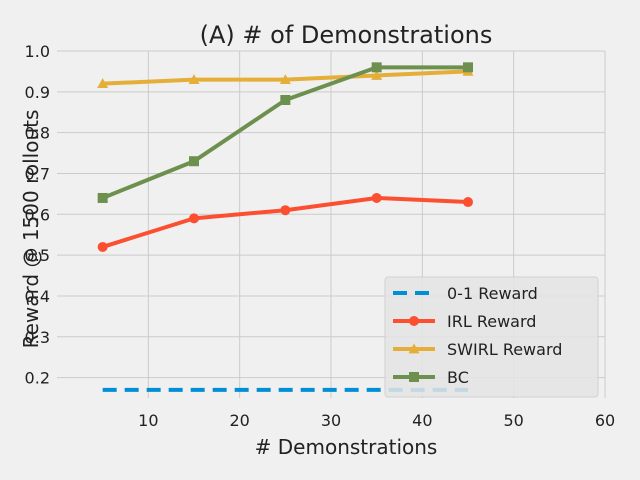 Image resolution: width=640 pixels, height=480 pixels. I want to click on chart-title: (A) # of Demonstrations, so click(346, 35).